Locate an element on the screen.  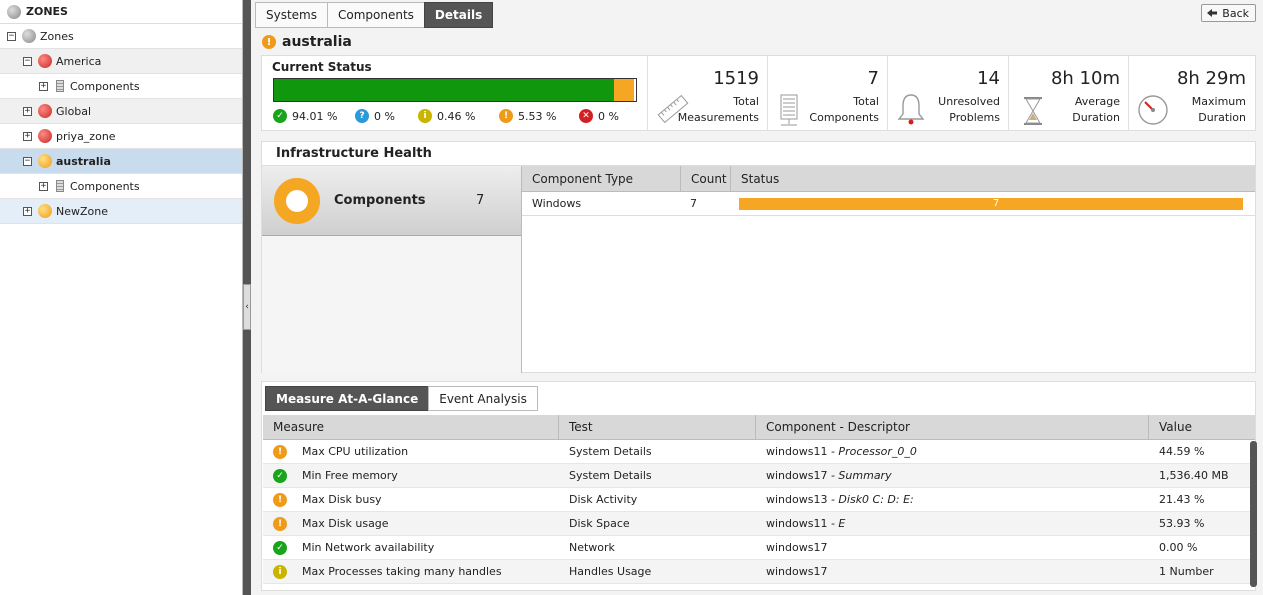
zone-title: ! australia is located at coordinates (307, 42).